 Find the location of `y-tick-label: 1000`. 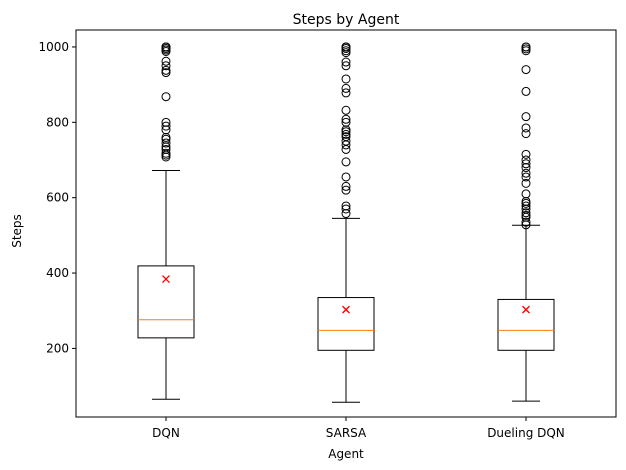

y-tick-label: 1000 is located at coordinates (53, 47).